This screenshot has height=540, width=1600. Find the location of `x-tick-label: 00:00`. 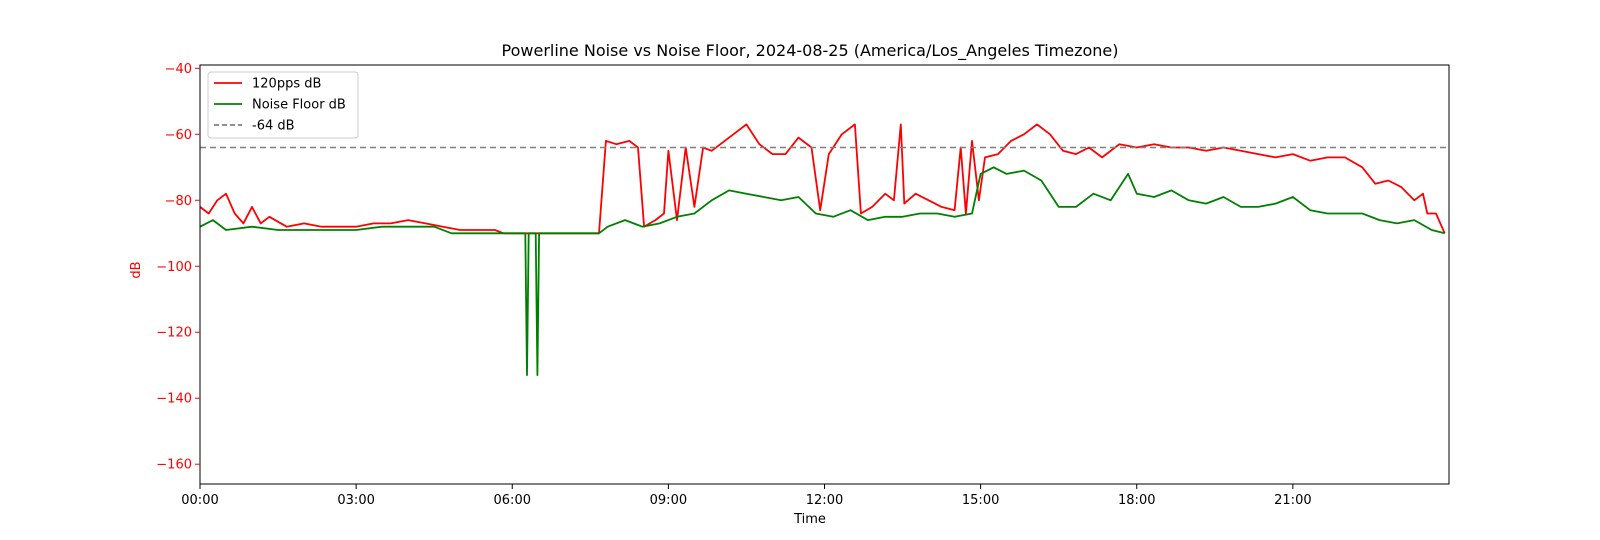

x-tick-label: 00:00 is located at coordinates (199, 500).